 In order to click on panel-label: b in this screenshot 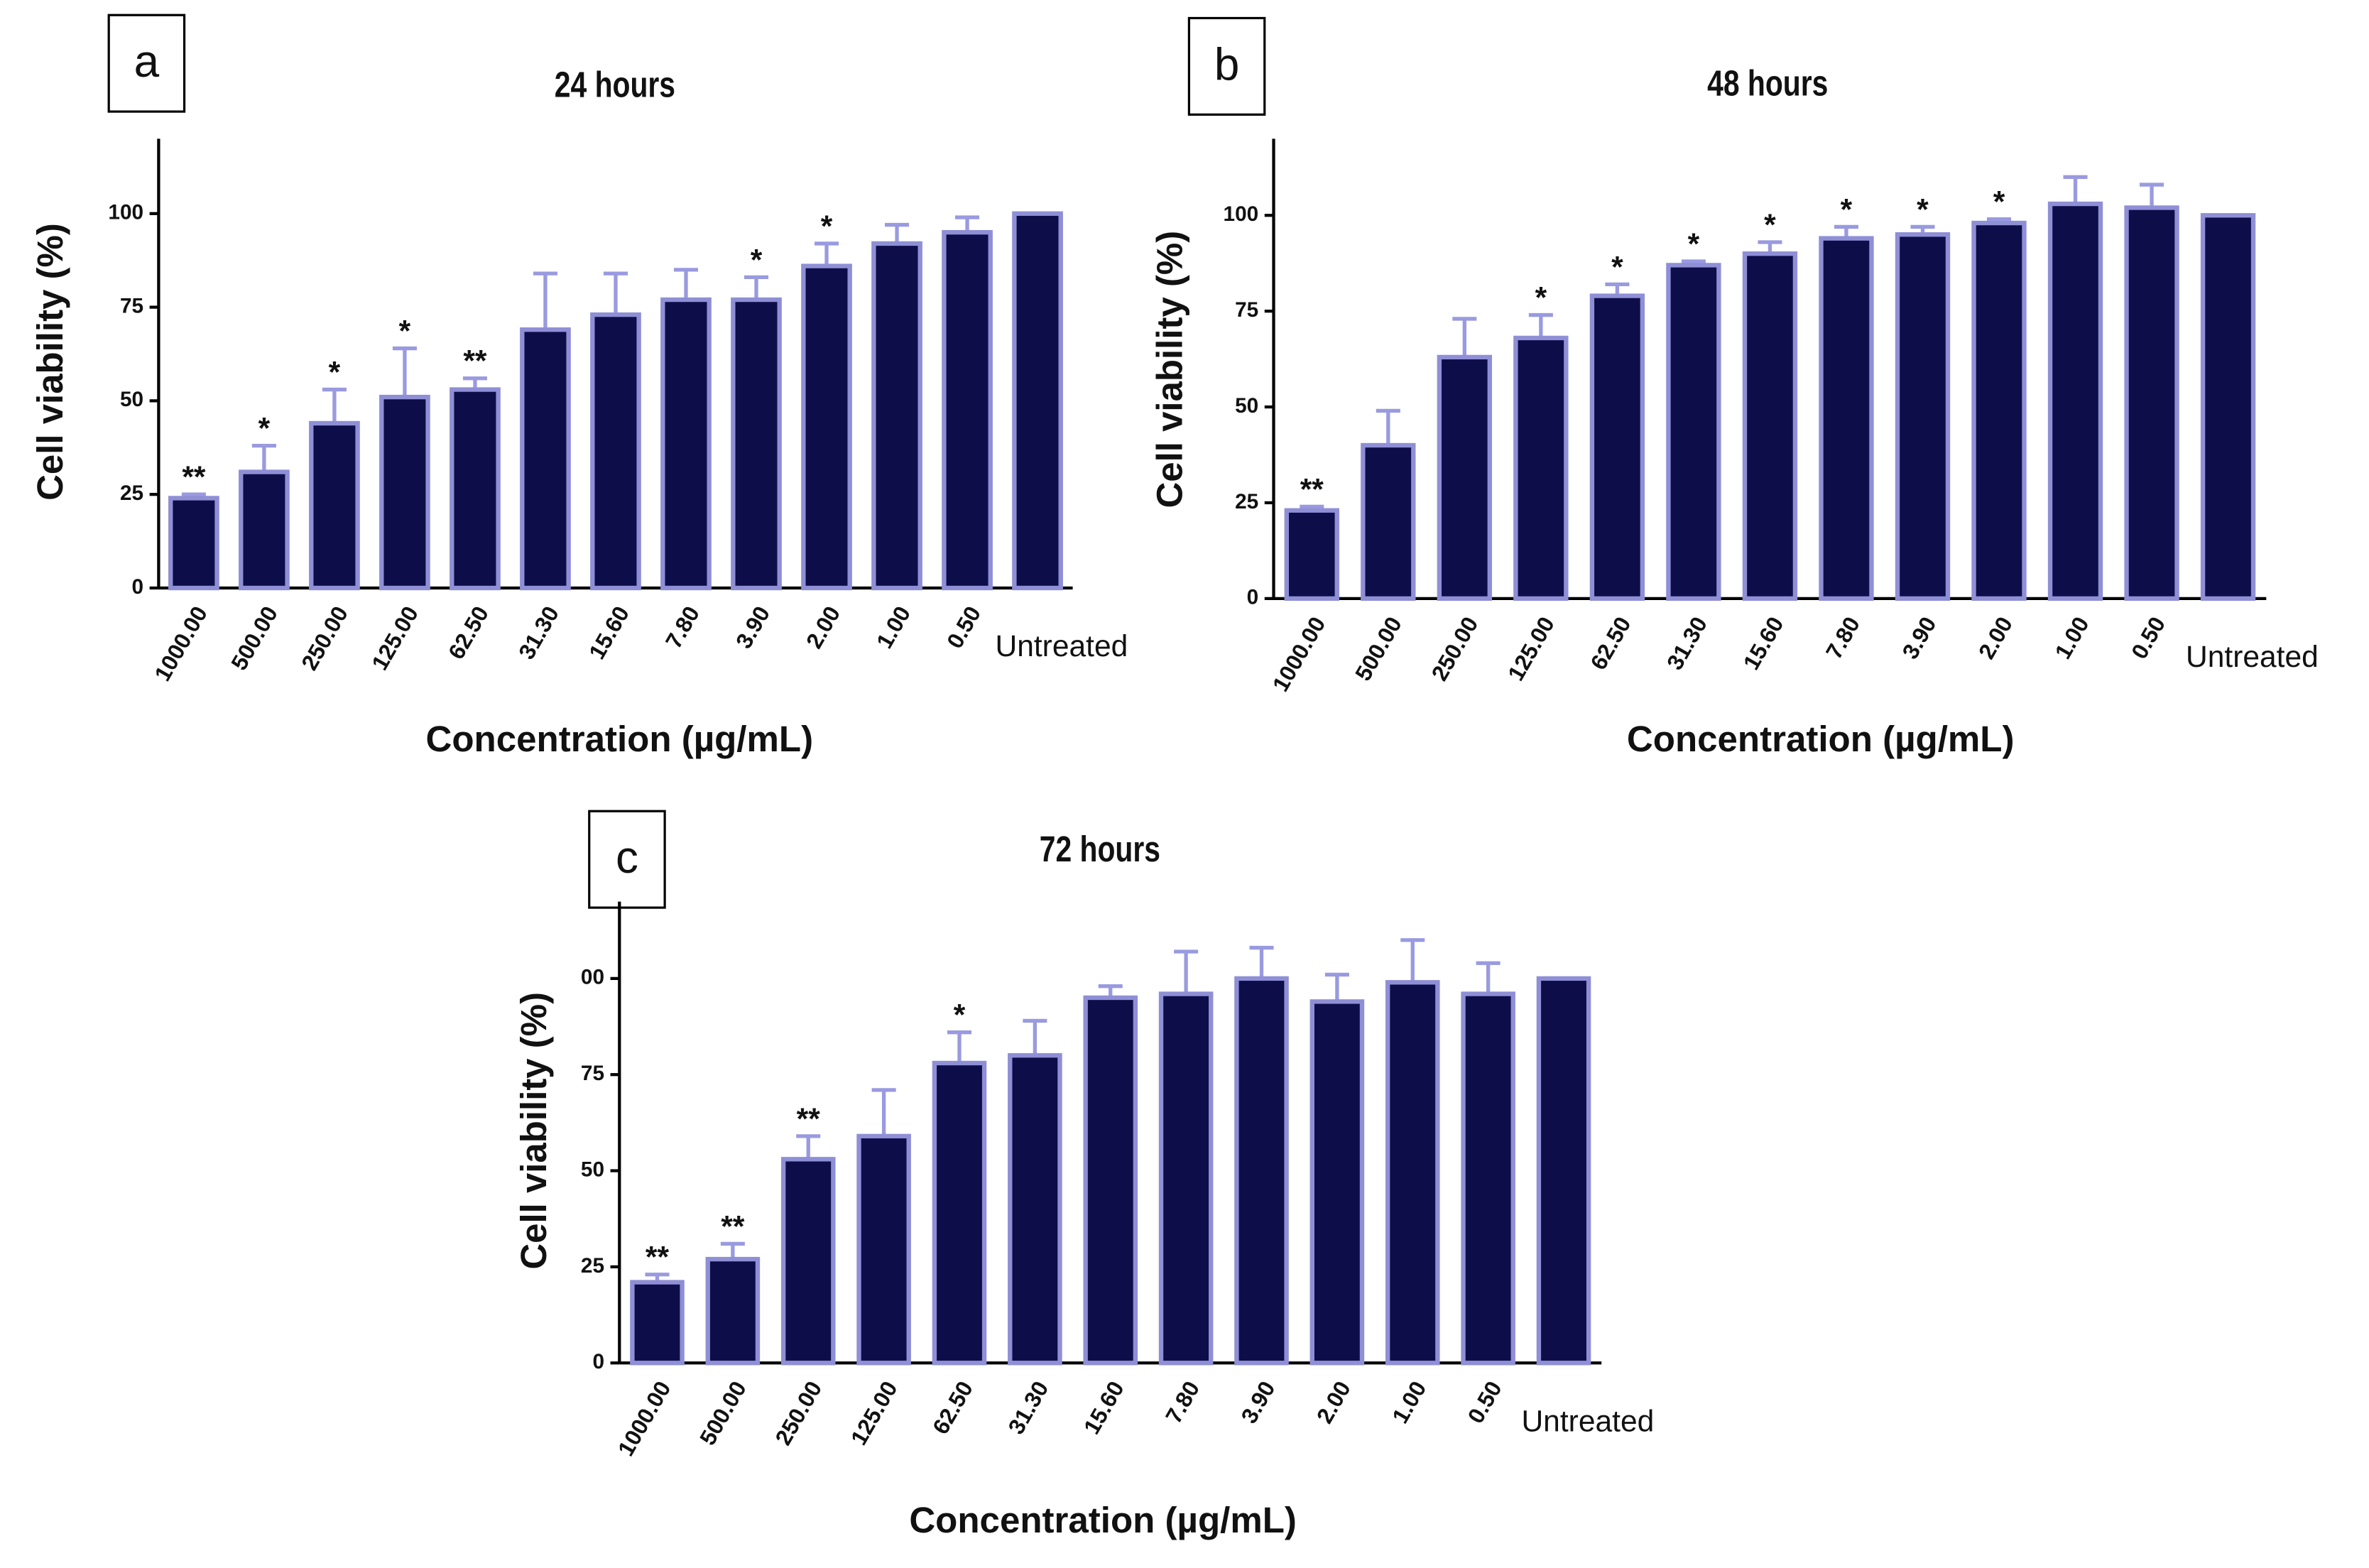, I will do `click(1227, 64)`.